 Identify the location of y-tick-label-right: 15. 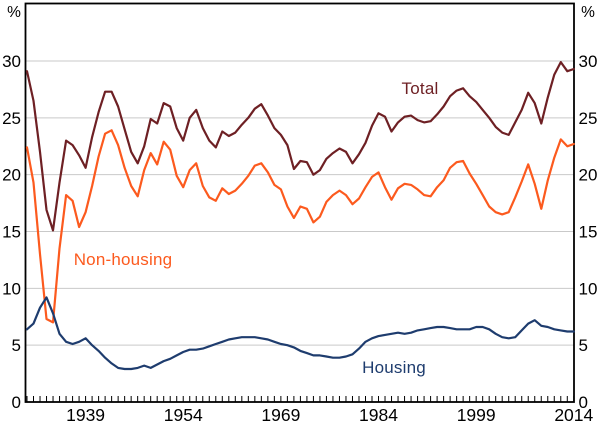
(588, 232).